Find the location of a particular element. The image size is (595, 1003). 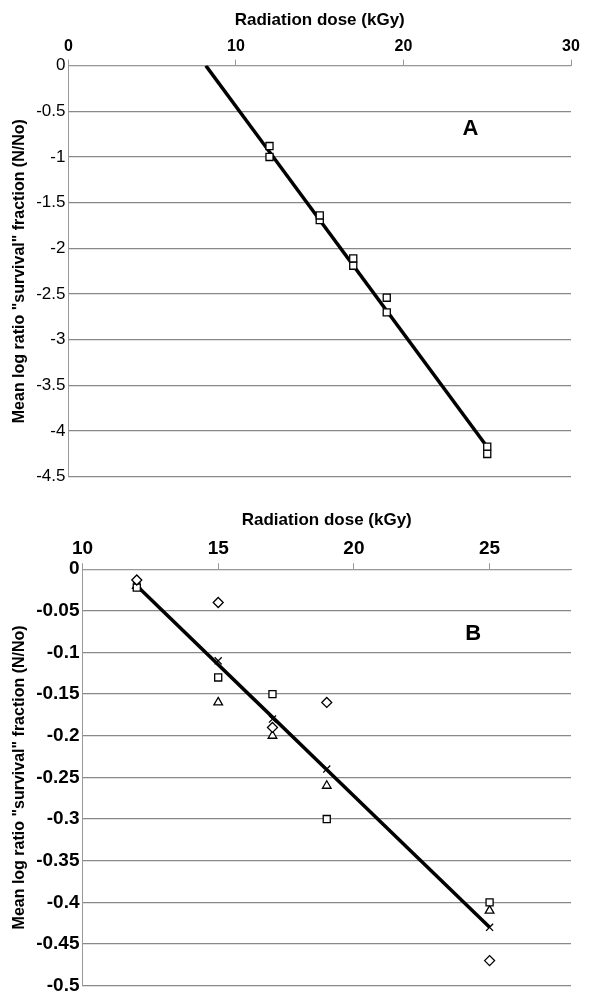

y-tick-label: -0.1 is located at coordinates (63, 651).